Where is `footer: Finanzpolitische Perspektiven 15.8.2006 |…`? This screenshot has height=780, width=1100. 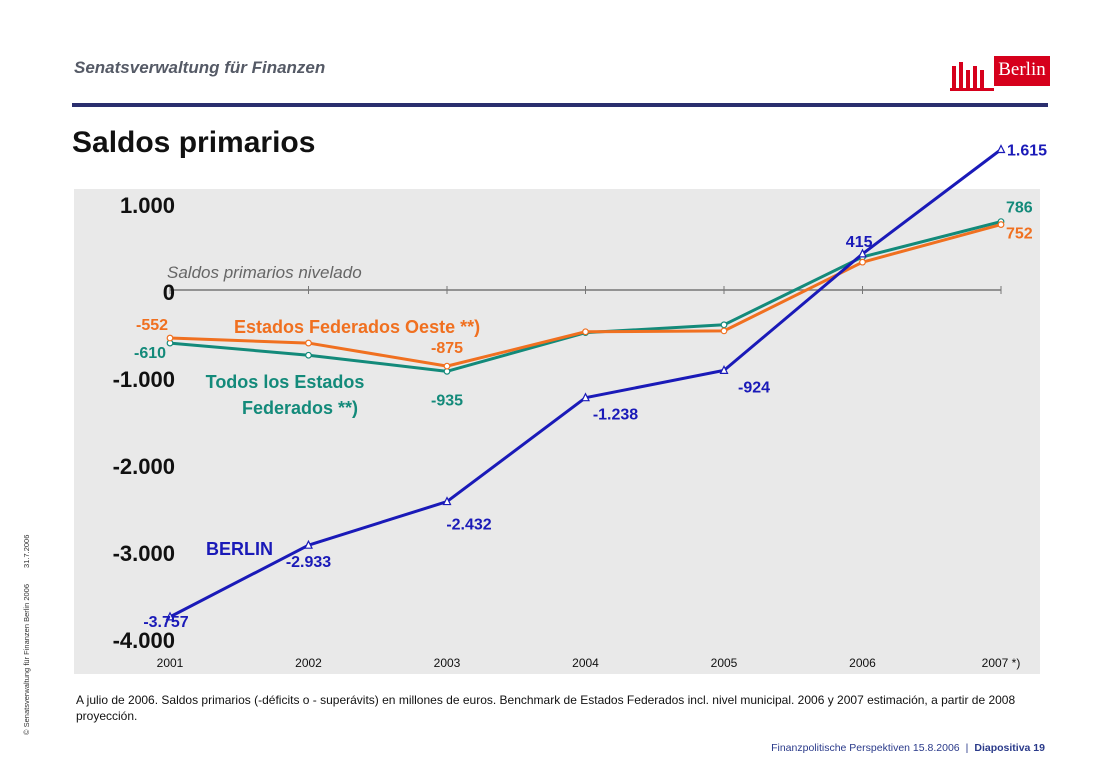 footer: Finanzpolitische Perspektiven 15.8.2006 |… is located at coordinates (908, 748).